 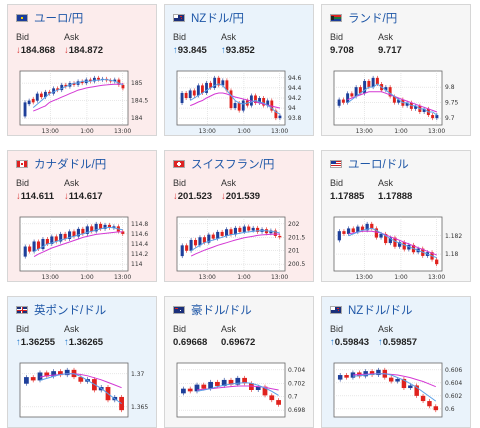 What do you see at coordinates (240, 392) in the screenshot?
I see `rate-chart: 0.704 0.702 0.7 0.698` at bounding box center [240, 392].